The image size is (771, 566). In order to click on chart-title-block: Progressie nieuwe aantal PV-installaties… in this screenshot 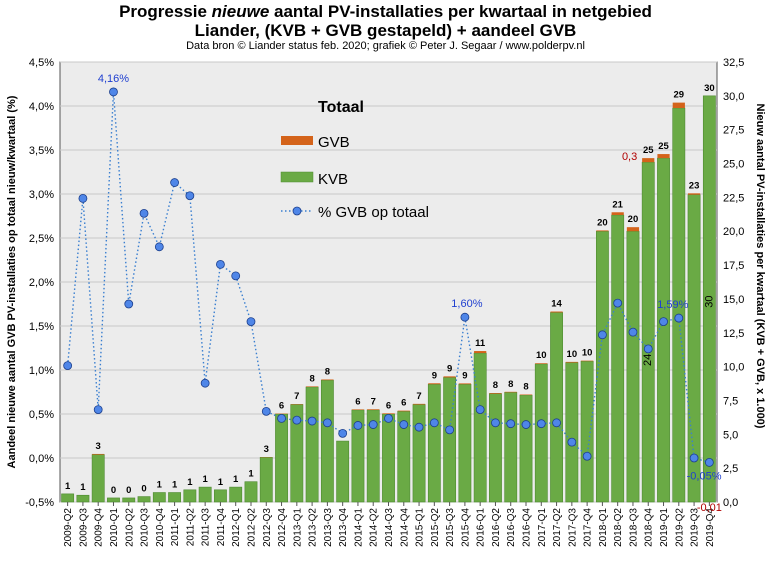, I will do `click(385, 27)`.